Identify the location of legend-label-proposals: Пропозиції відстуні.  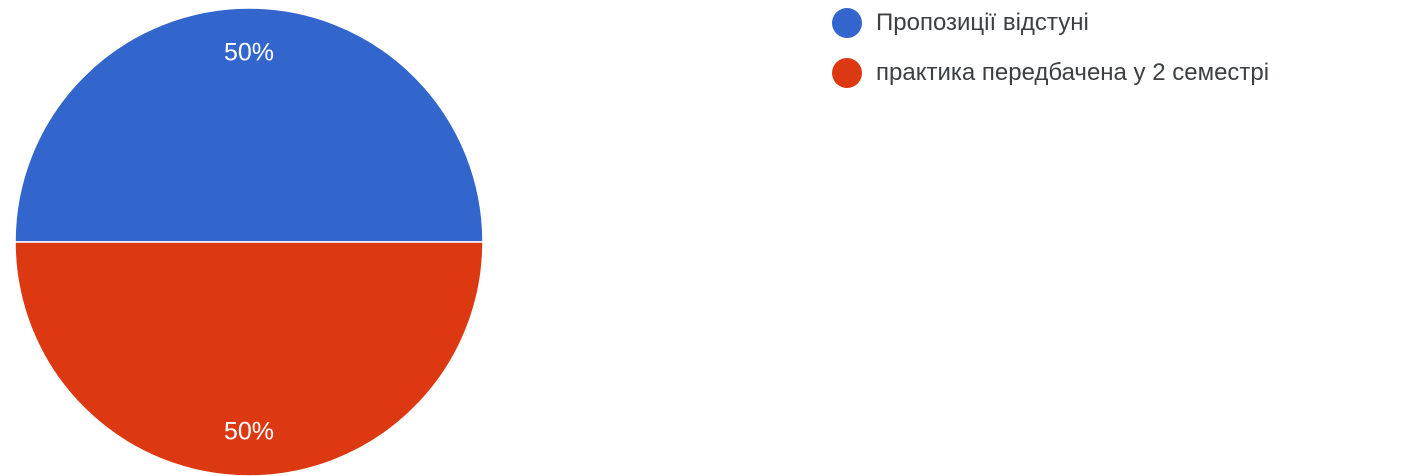
(982, 22).